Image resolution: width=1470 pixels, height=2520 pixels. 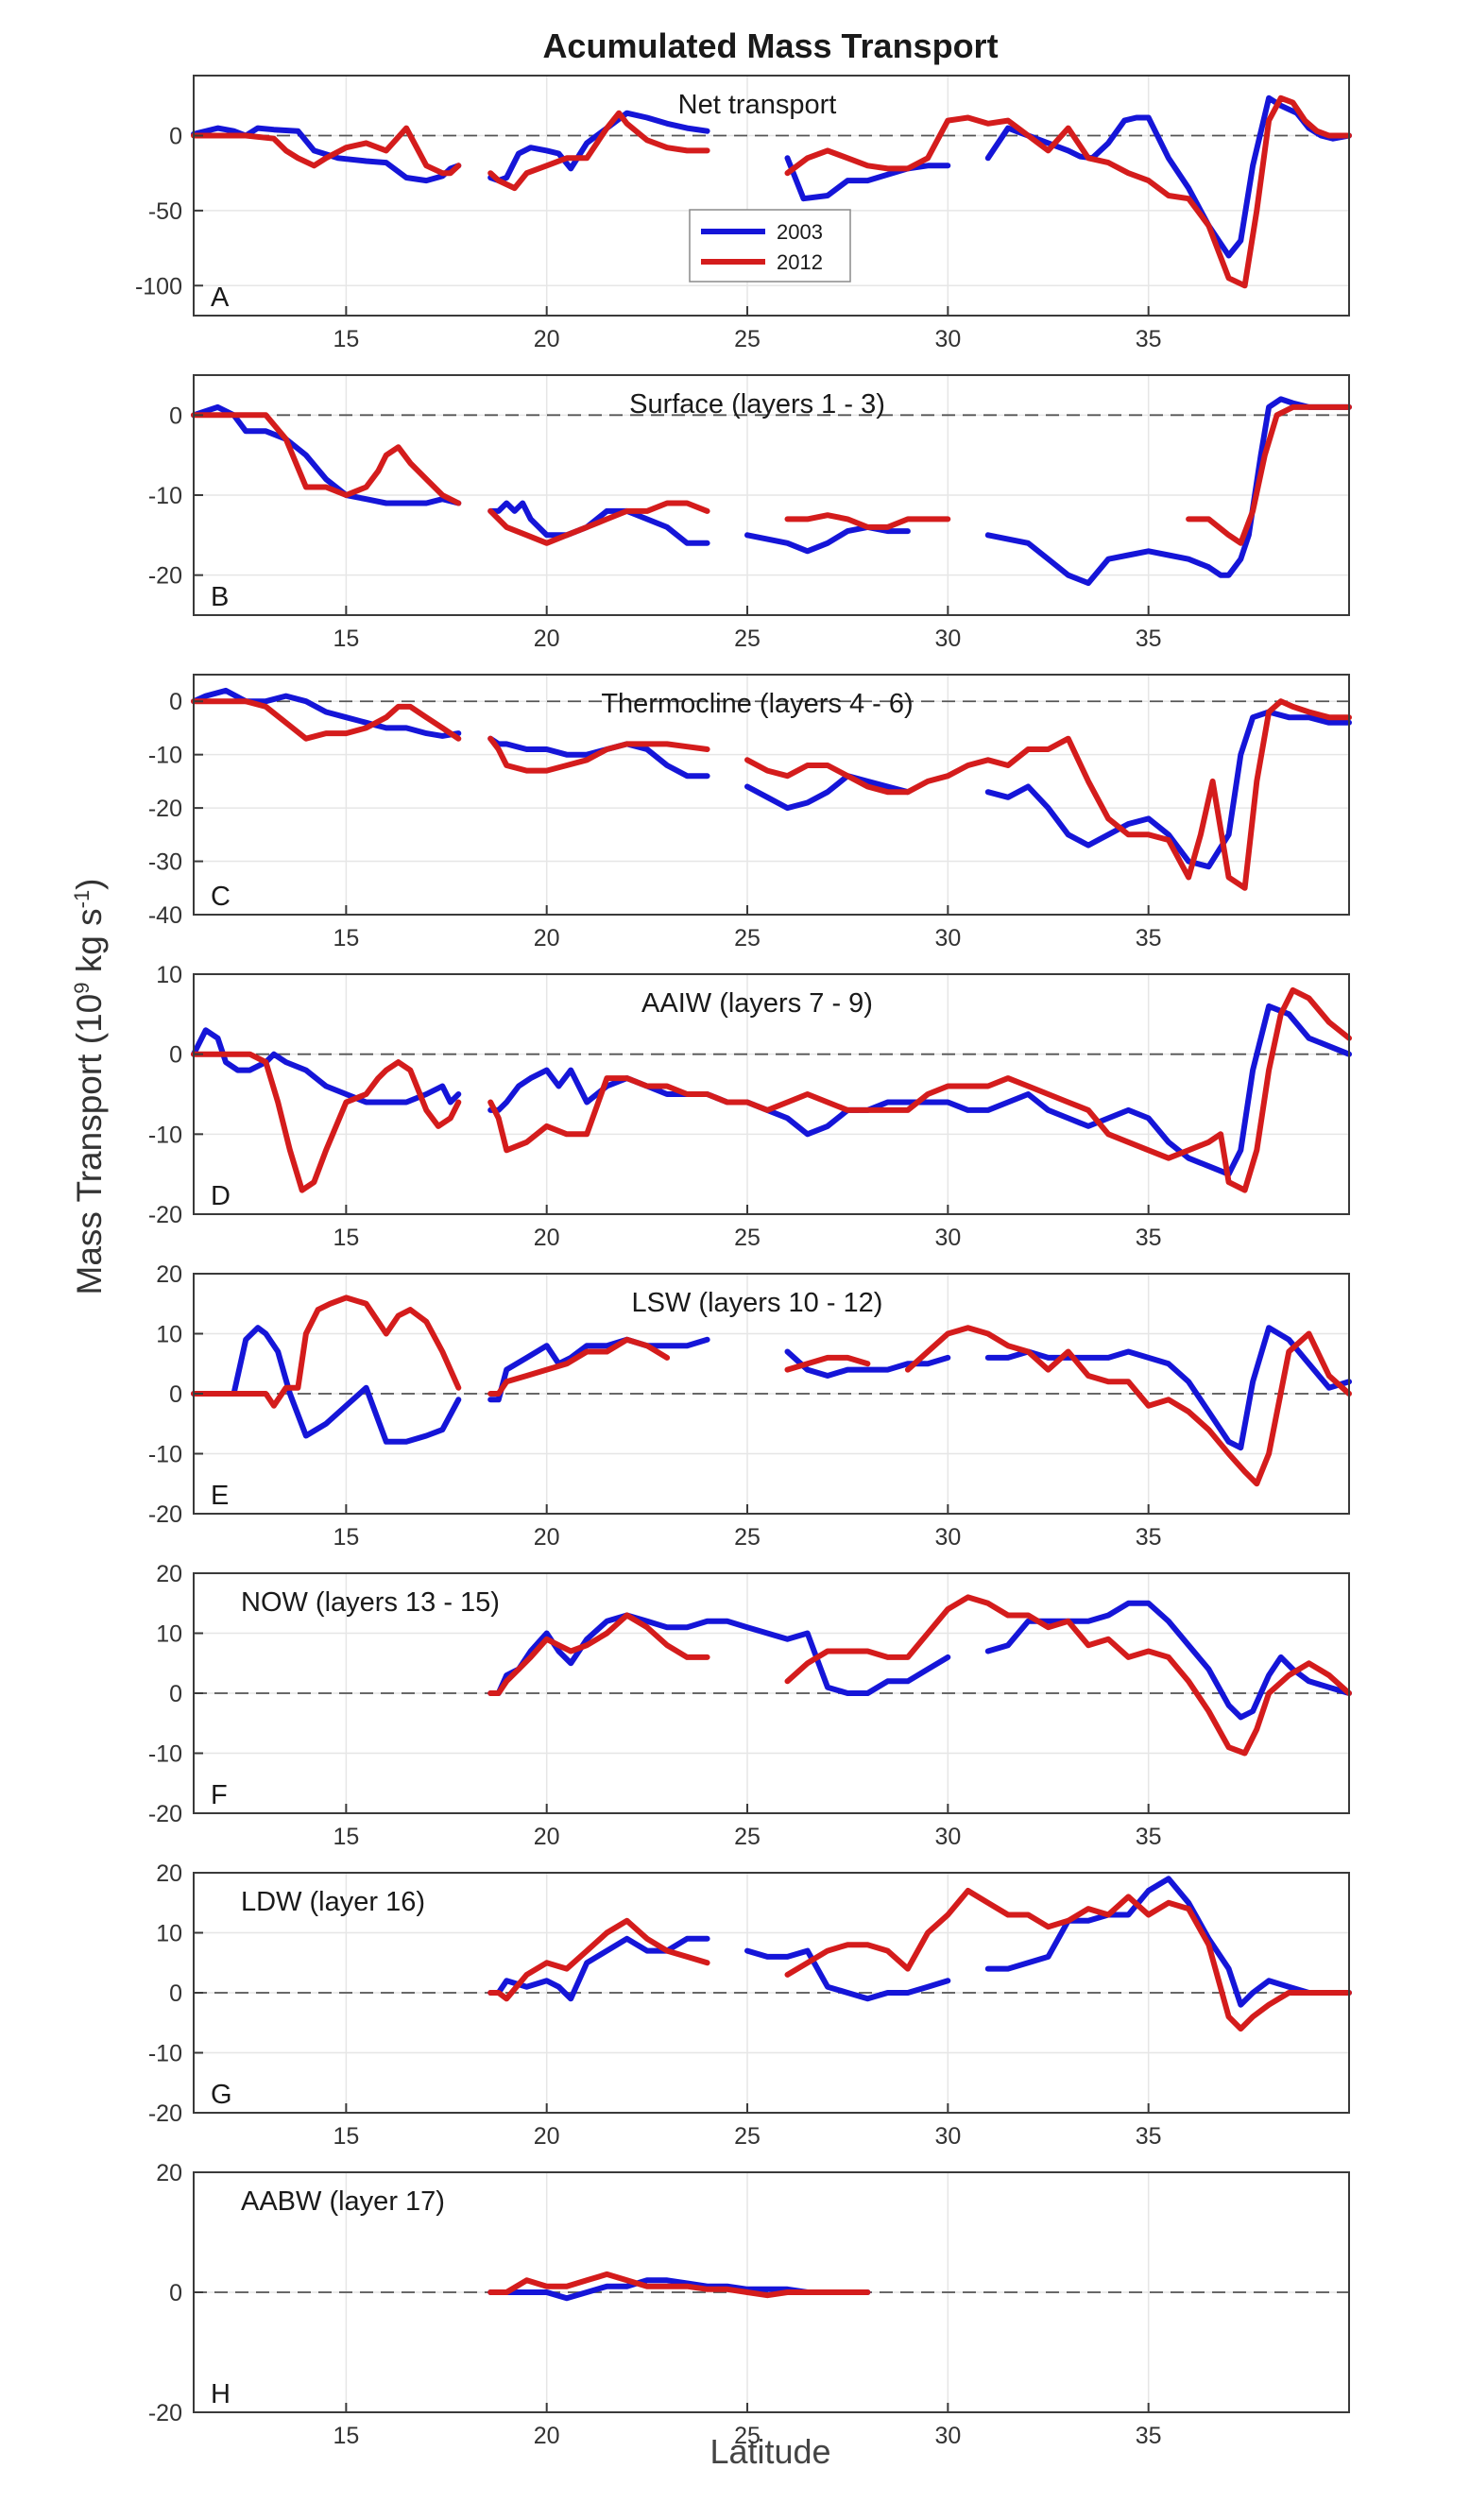 What do you see at coordinates (757, 1003) in the screenshot?
I see `panel-title: AAIW (layers 7 - 9)` at bounding box center [757, 1003].